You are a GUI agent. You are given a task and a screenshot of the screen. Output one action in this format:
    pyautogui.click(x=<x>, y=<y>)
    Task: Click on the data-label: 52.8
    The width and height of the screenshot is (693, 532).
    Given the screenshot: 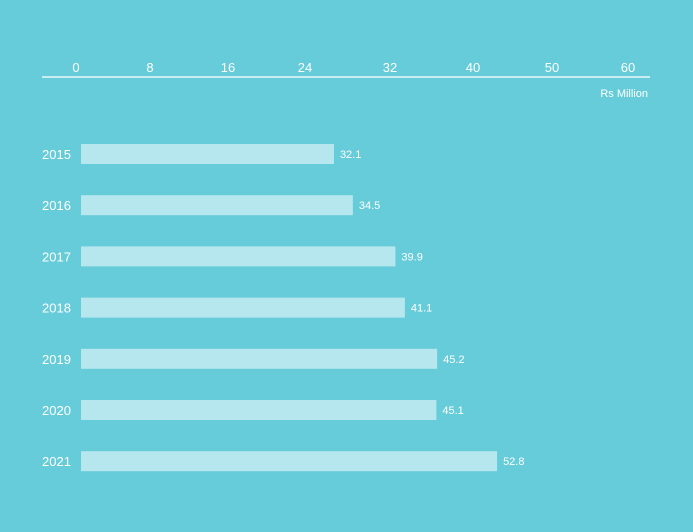 What is the action you would take?
    pyautogui.click(x=513, y=462)
    